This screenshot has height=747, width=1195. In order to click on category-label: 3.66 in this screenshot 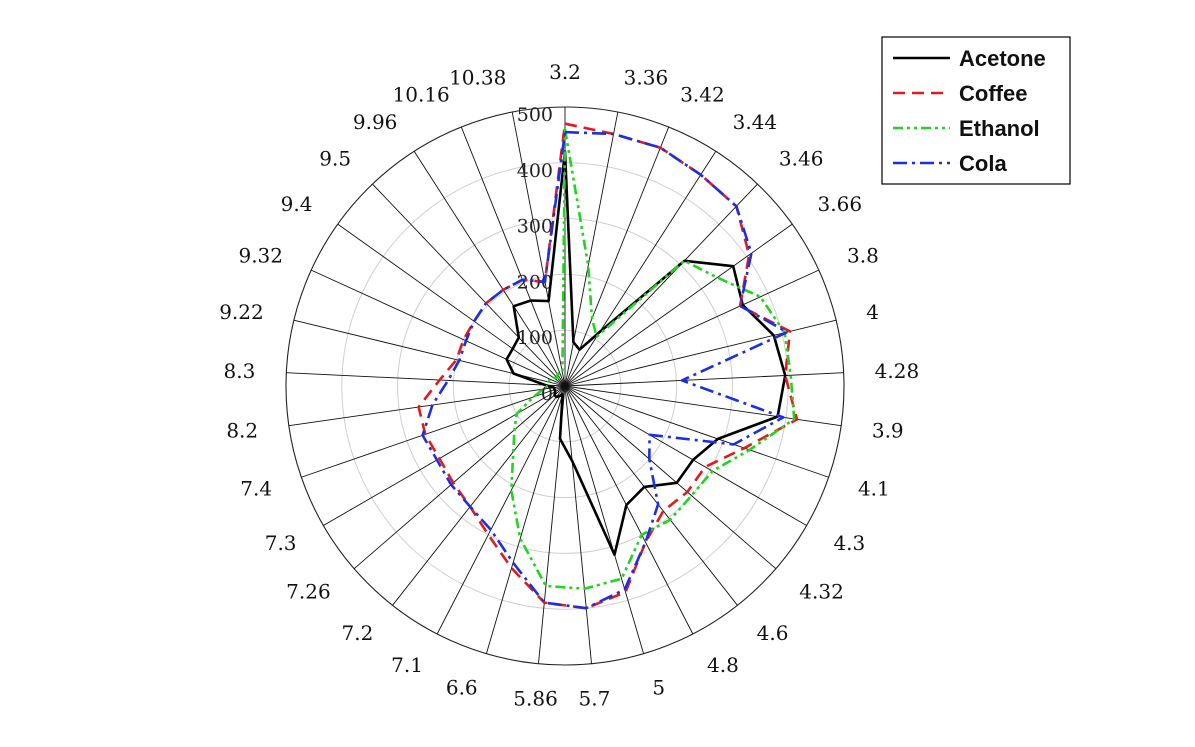, I will do `click(840, 204)`.